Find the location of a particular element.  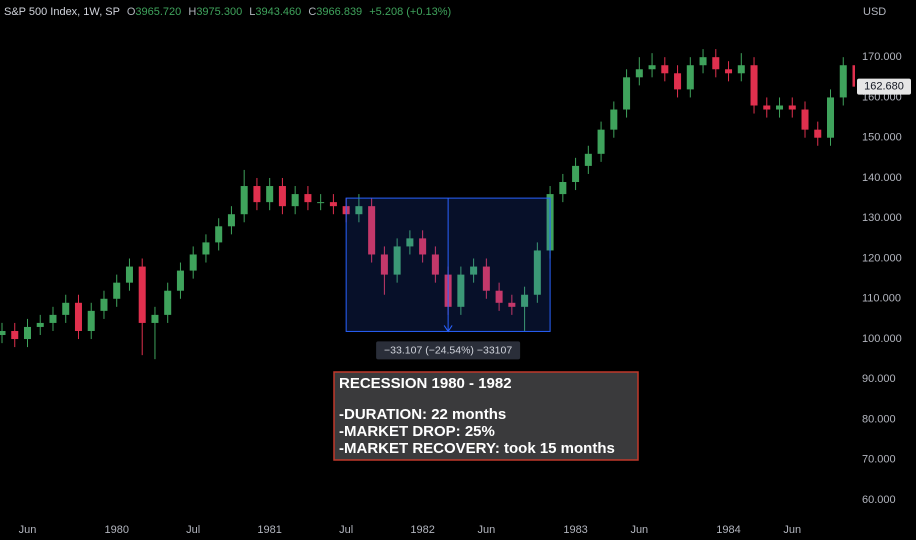

ohlc-value: 3966.839 is located at coordinates (339, 12).